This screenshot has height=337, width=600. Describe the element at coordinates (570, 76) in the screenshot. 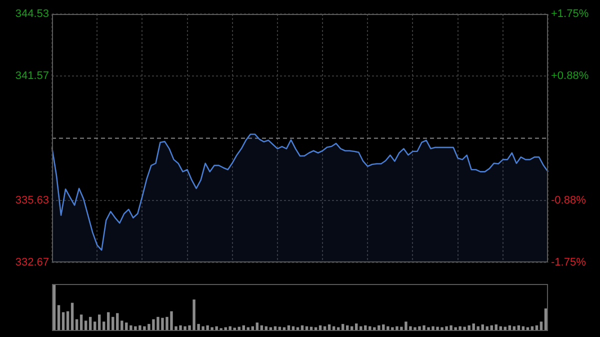

I see `y2-tick-label: +0.88%` at that location.